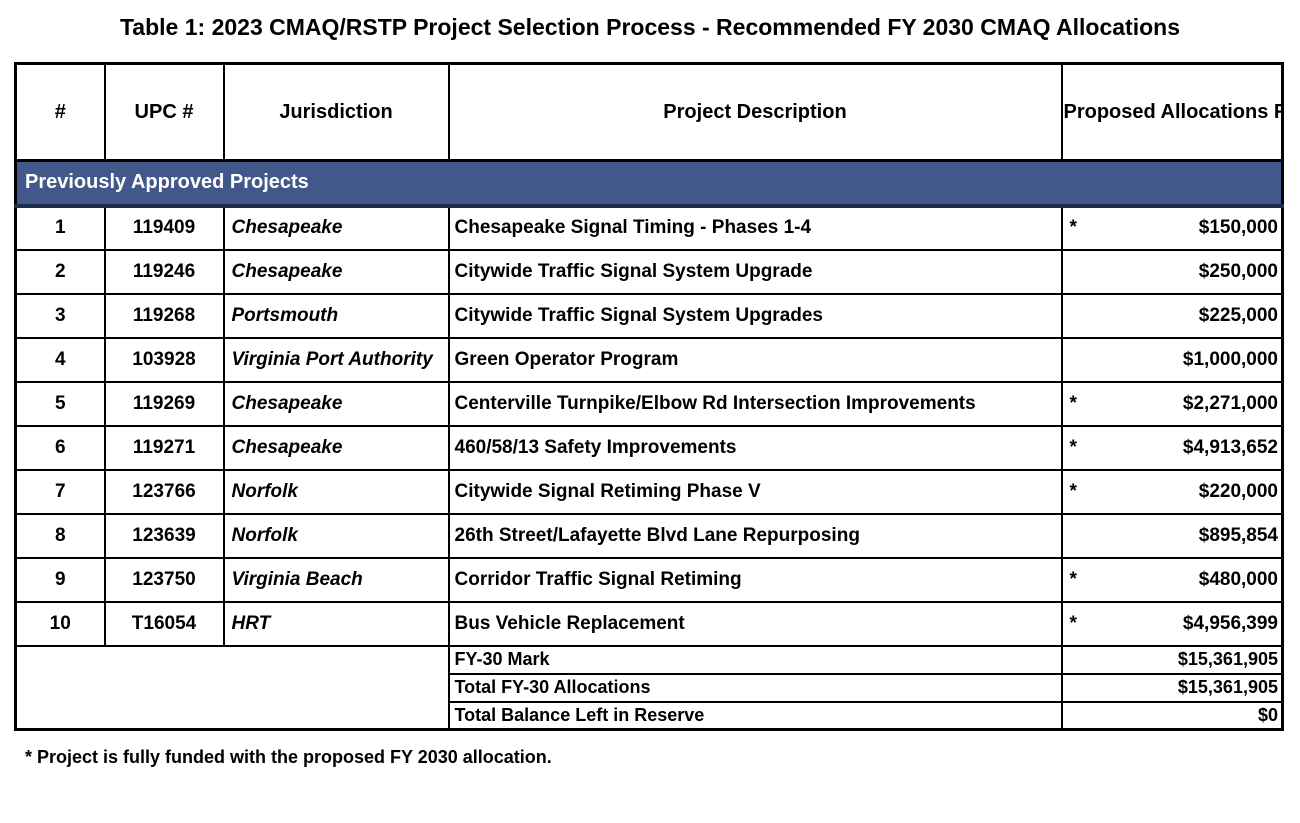  What do you see at coordinates (164, 359) in the screenshot?
I see `cell-upc: 103928` at bounding box center [164, 359].